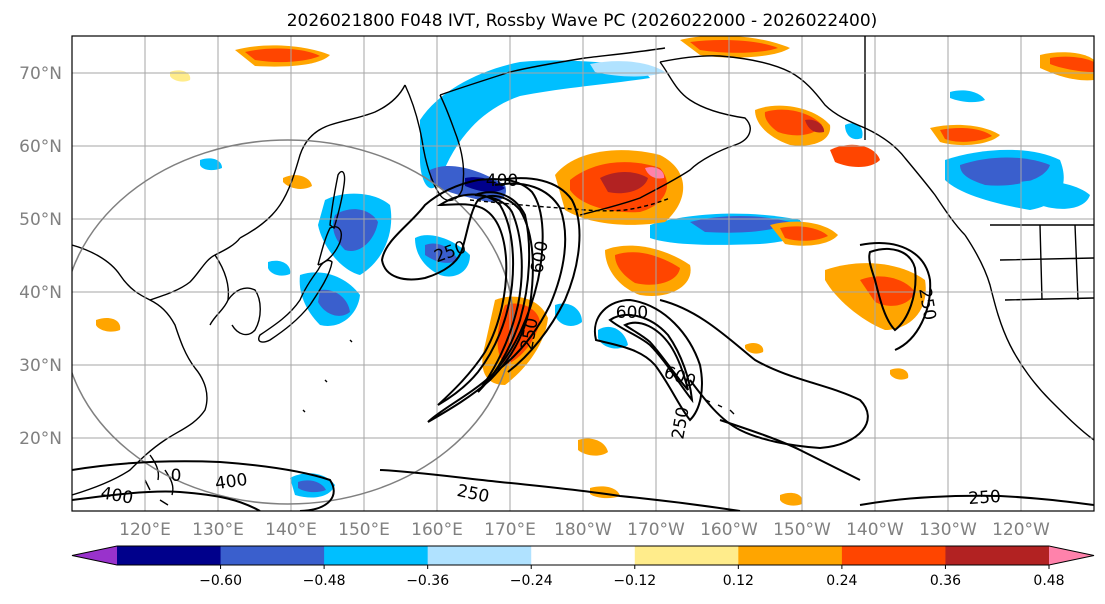 The width and height of the screenshot is (1105, 604). I want to click on colorbar-outline, so click(583, 555).